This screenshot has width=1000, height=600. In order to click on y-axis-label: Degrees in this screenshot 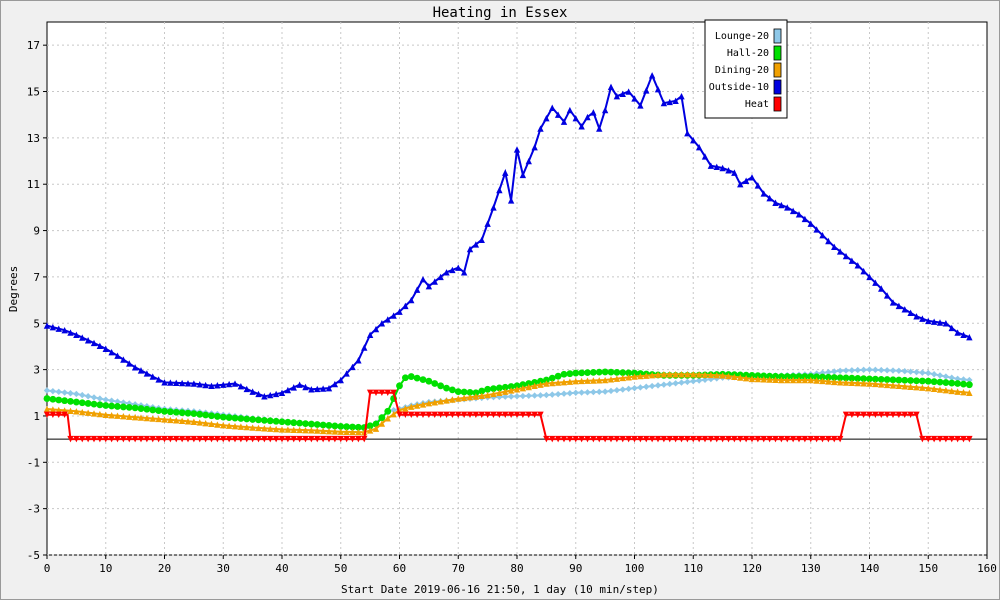, I will do `click(13, 289)`.